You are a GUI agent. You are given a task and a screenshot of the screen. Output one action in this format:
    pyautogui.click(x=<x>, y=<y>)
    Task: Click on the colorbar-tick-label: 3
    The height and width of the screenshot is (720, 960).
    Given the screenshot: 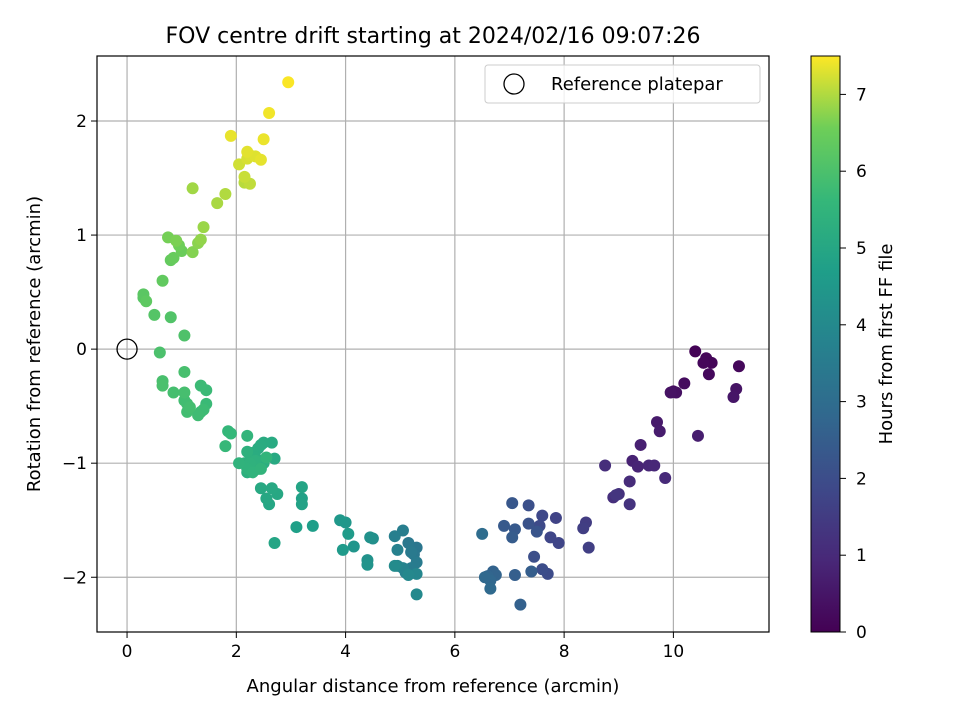 What is the action you would take?
    pyautogui.click(x=861, y=403)
    